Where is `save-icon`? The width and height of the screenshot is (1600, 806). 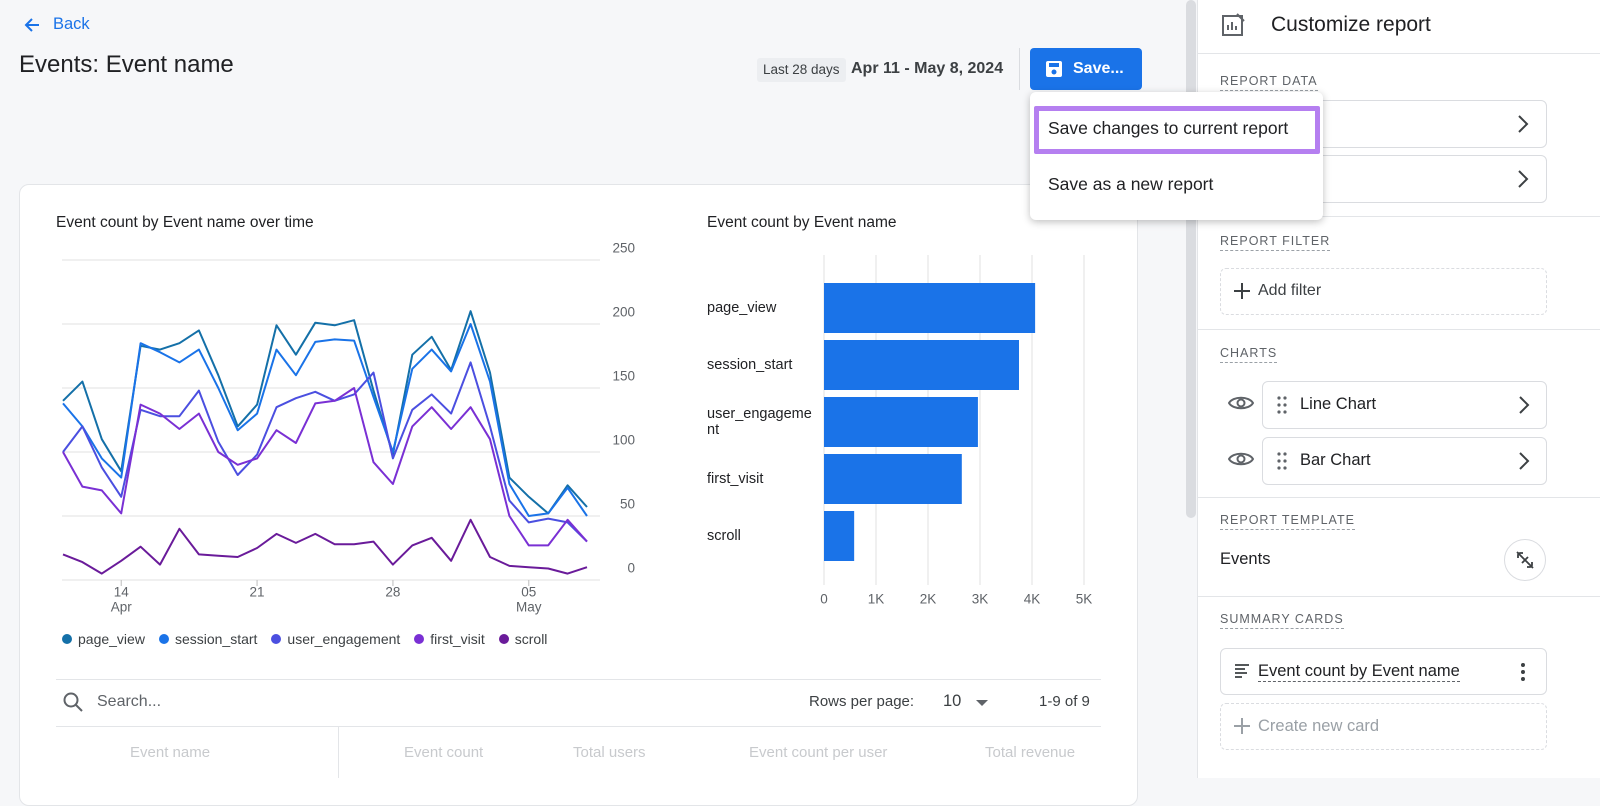
save-icon is located at coordinates (1054, 69).